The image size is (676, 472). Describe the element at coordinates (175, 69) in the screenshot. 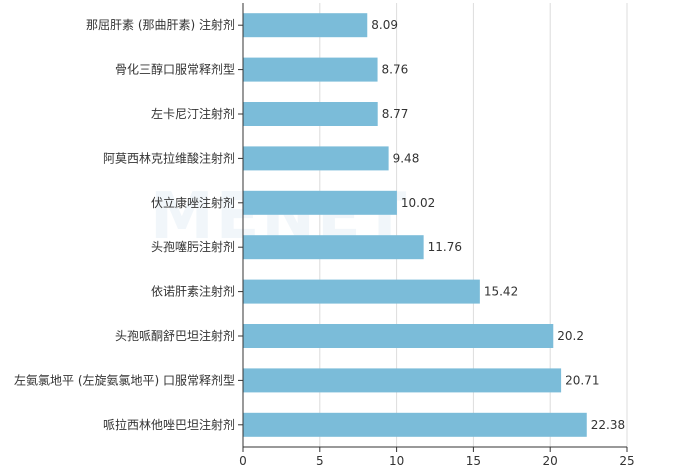

I see `category-label: 骨化三醇口服常释剂型` at that location.